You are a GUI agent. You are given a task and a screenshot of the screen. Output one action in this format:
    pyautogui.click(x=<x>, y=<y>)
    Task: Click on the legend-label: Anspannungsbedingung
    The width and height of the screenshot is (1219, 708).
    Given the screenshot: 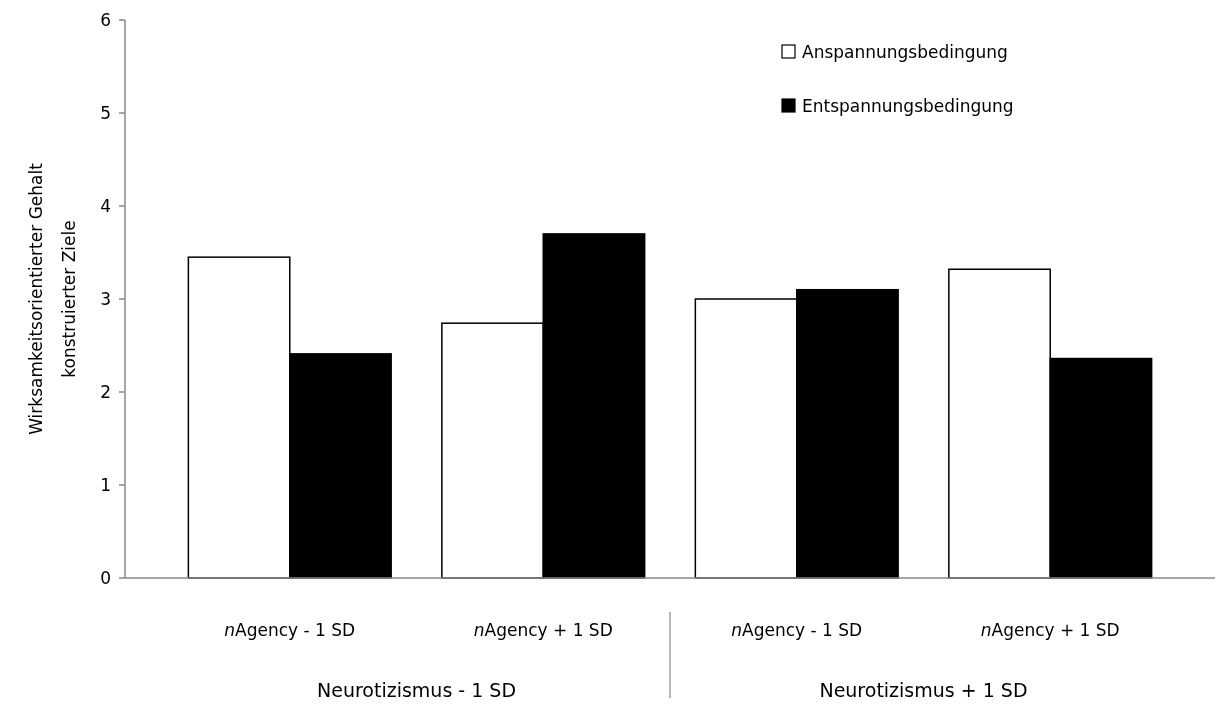 What is the action you would take?
    pyautogui.click(x=905, y=51)
    